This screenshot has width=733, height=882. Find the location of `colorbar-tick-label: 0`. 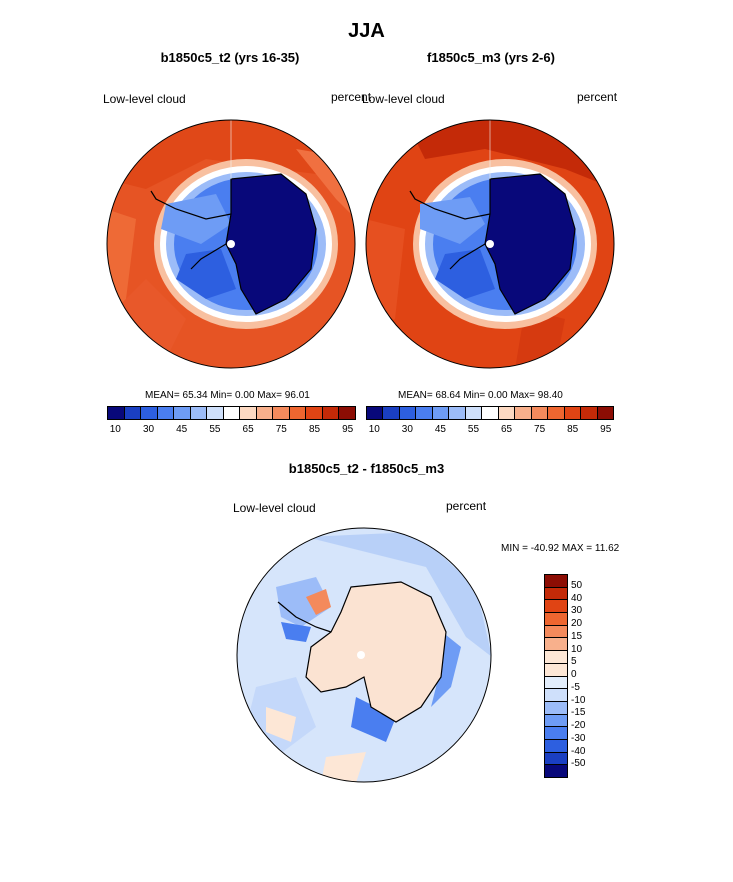

colorbar-tick-label: 0 is located at coordinates (574, 674).